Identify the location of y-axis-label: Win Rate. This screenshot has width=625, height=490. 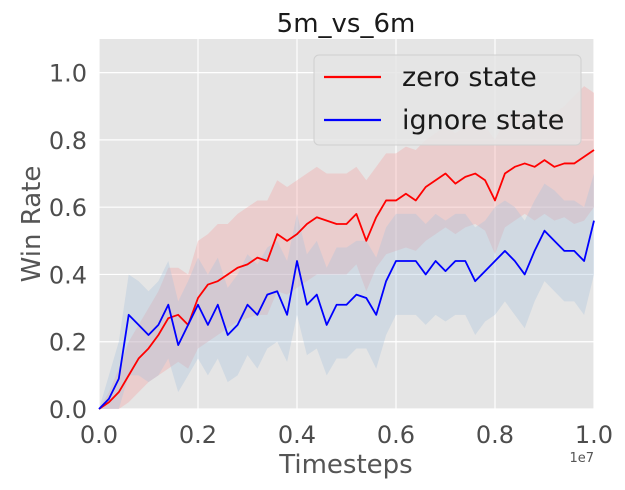
(32, 224).